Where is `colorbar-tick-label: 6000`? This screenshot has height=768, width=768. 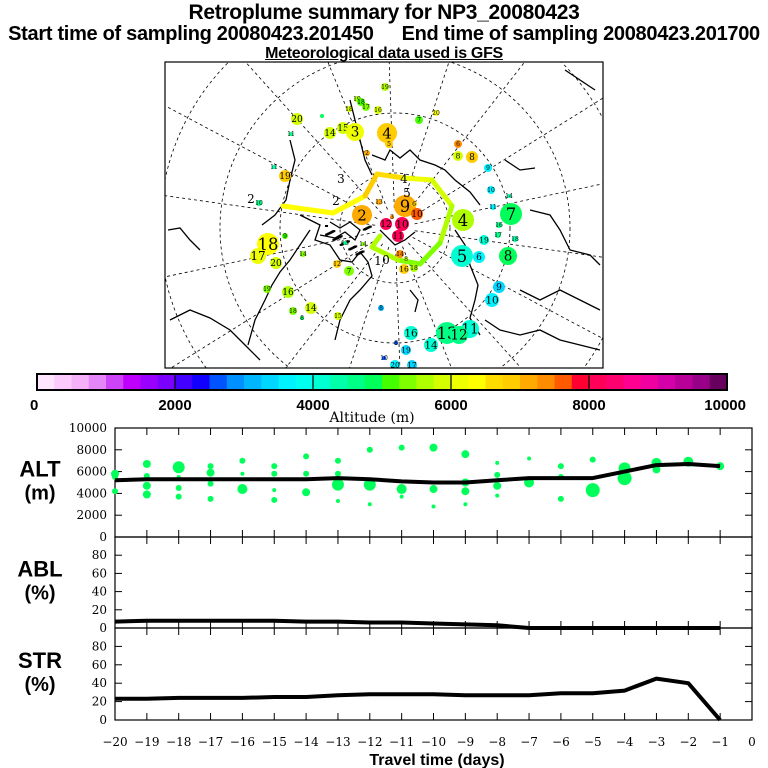
colorbar-tick-label: 6000 is located at coordinates (450, 405).